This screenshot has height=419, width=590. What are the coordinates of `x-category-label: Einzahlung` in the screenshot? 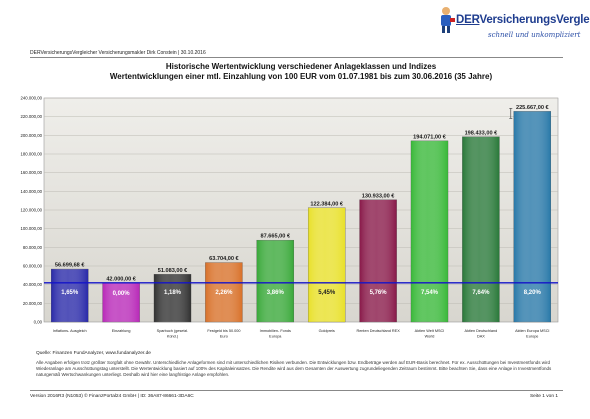 It's located at (121, 331).